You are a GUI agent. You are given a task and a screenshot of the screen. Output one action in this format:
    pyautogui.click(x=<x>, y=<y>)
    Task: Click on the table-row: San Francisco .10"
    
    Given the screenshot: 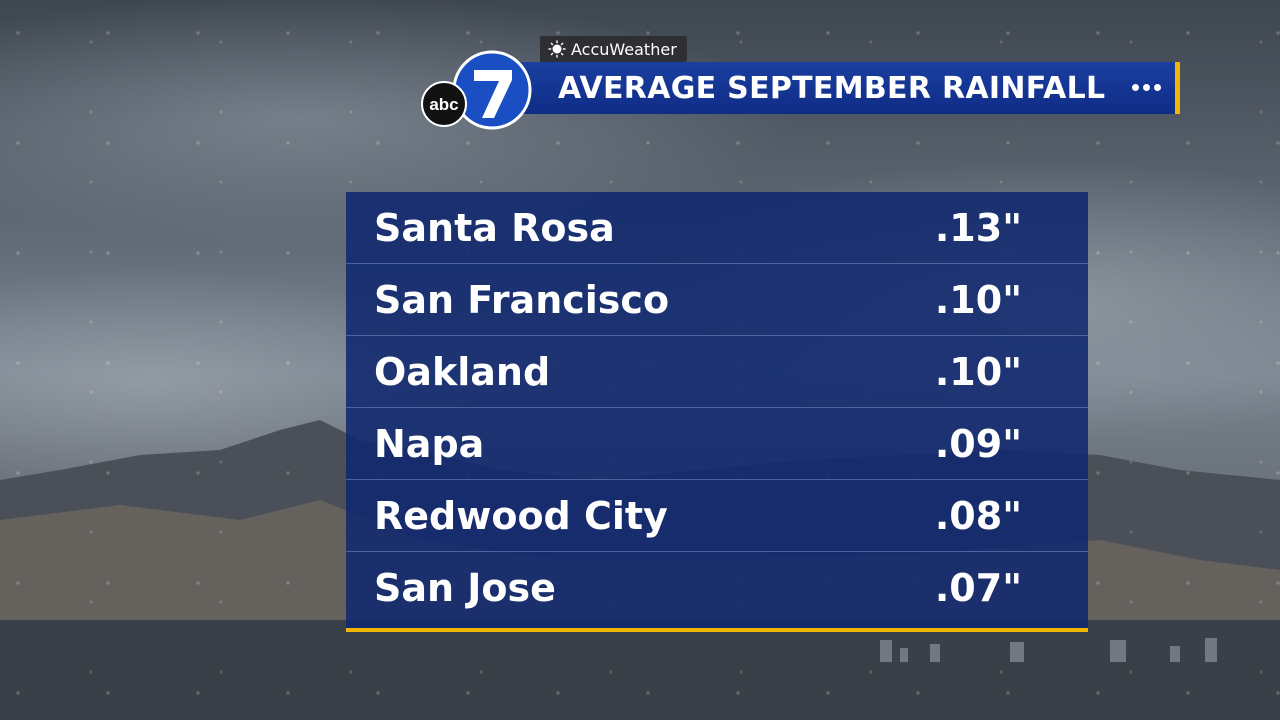 What is the action you would take?
    pyautogui.click(x=717, y=300)
    